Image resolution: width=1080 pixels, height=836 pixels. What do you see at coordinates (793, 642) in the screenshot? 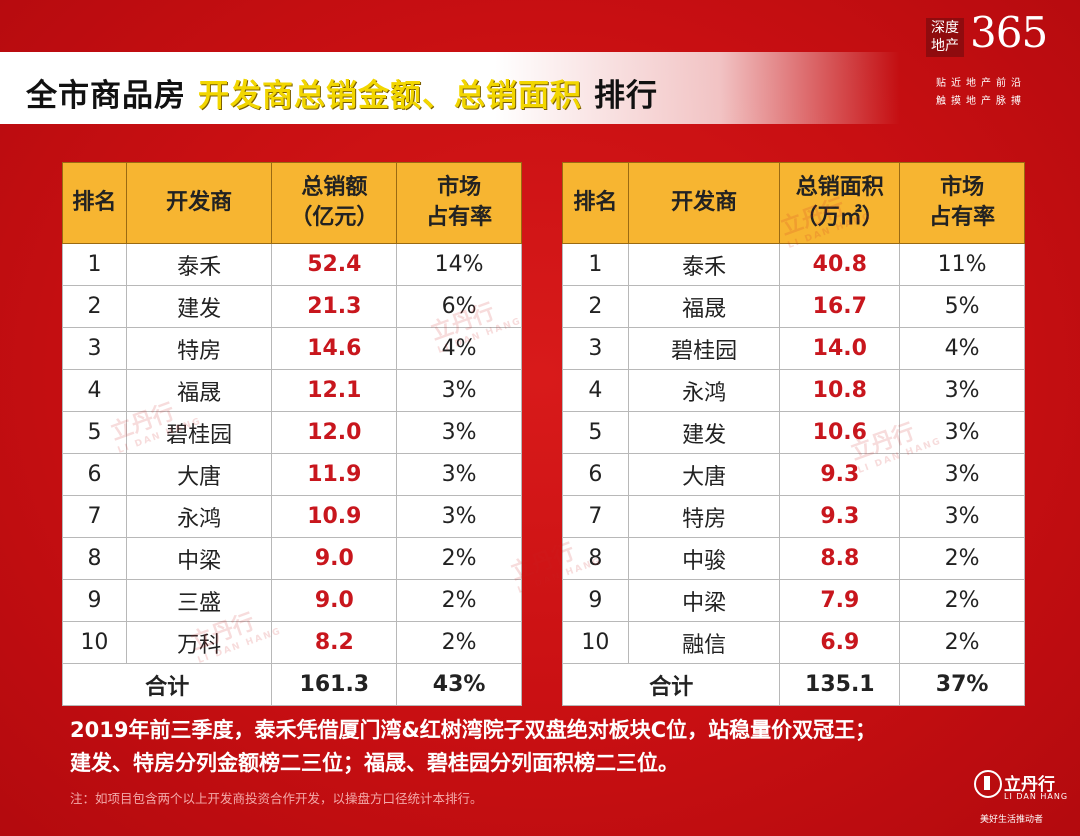
I see `table-row: 10 融信 6.9 2%` at bounding box center [793, 642].